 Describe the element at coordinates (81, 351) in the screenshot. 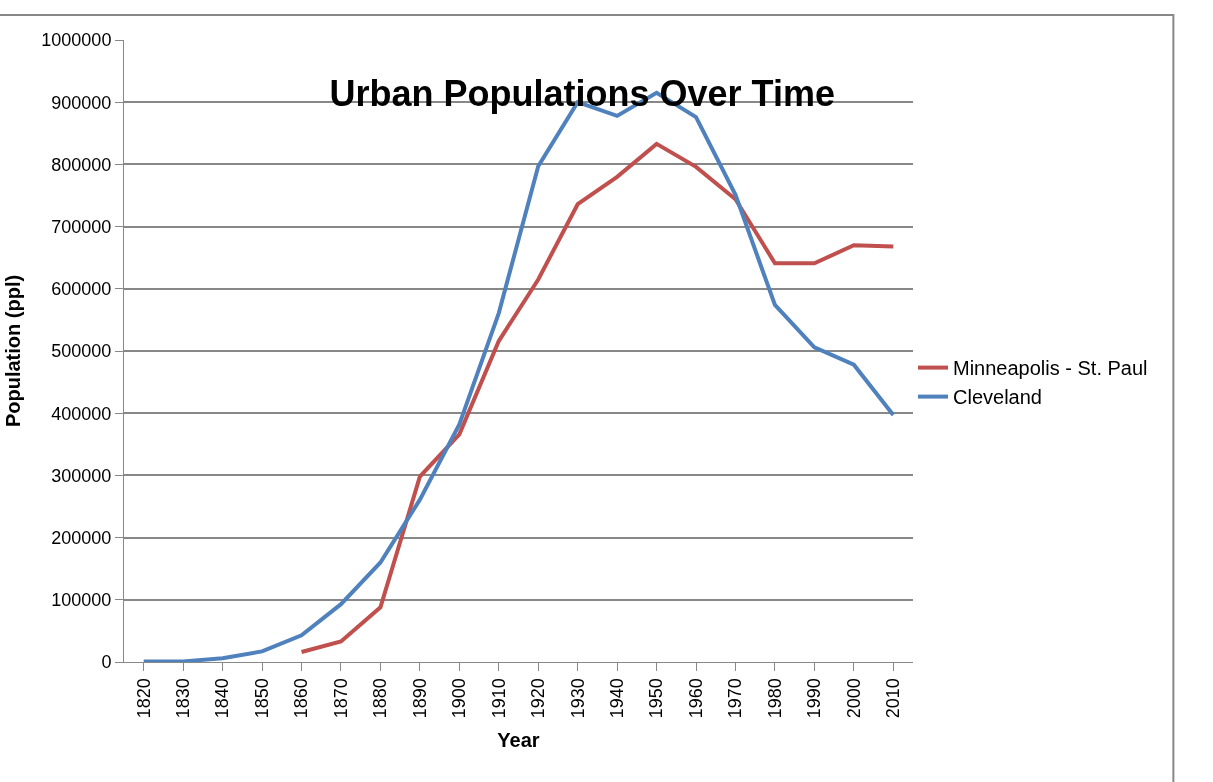

I see `y-tick-label: 500000` at that location.